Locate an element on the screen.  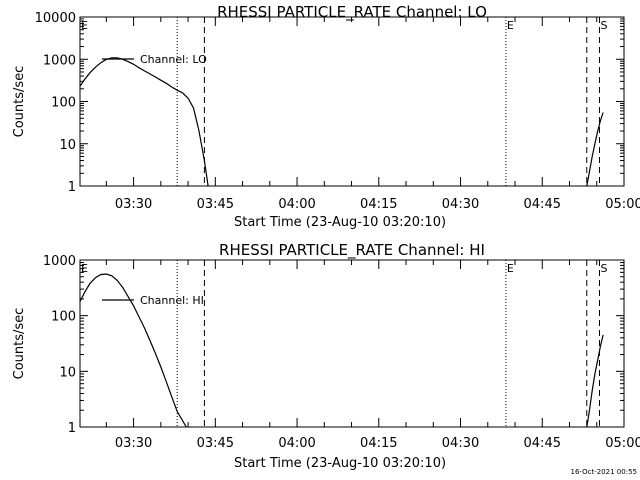
legend-label: Channel: HI is located at coordinates (172, 300).